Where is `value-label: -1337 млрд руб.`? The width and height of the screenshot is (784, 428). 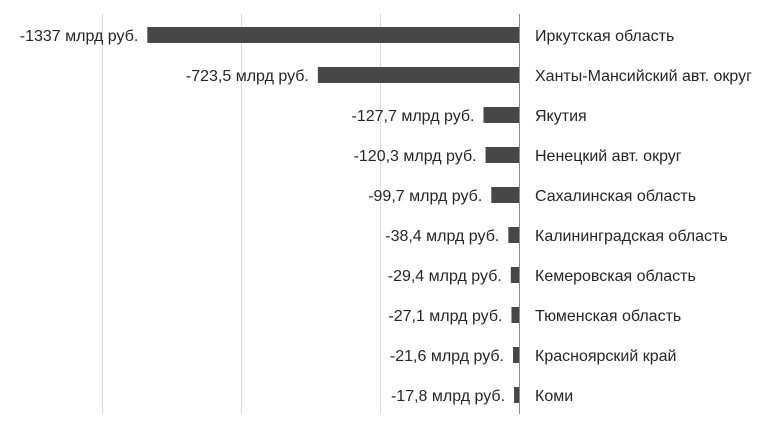 value-label: -1337 млрд руб. is located at coordinates (79, 36).